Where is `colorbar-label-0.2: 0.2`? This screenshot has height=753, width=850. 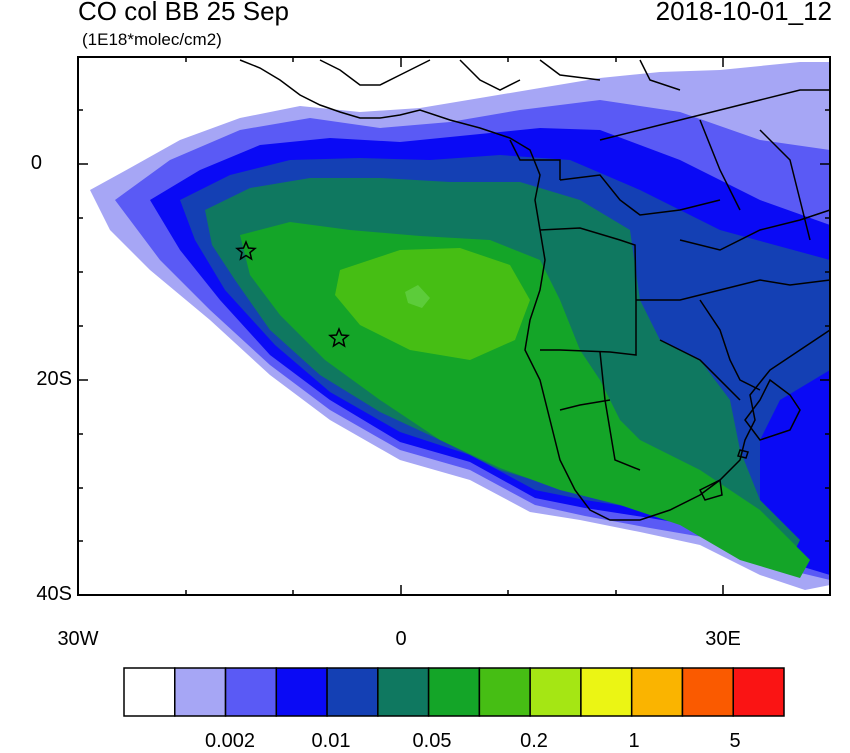 colorbar-label-0.2: 0.2 is located at coordinates (534, 741).